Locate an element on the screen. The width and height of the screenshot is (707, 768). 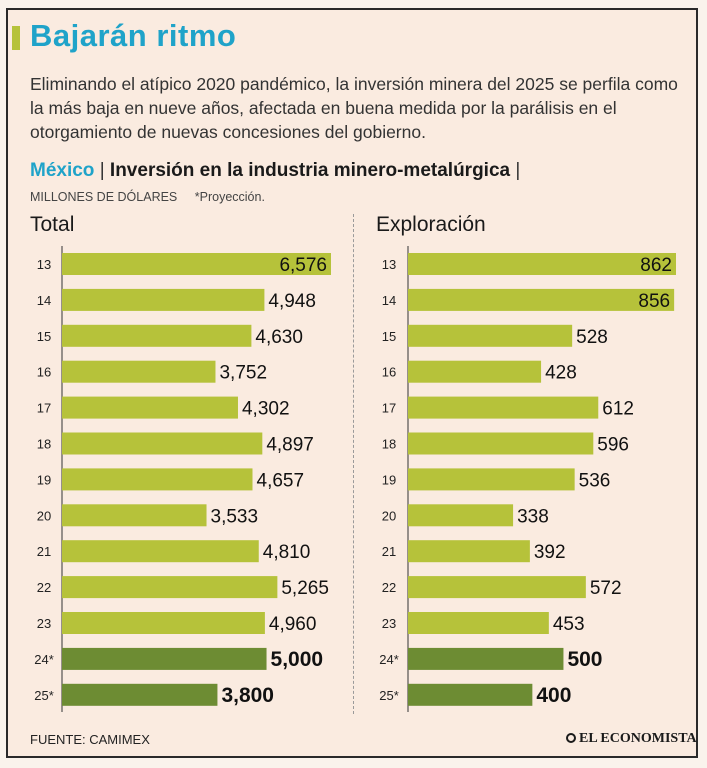
tick-label-total-15: 15 is located at coordinates (44, 336).